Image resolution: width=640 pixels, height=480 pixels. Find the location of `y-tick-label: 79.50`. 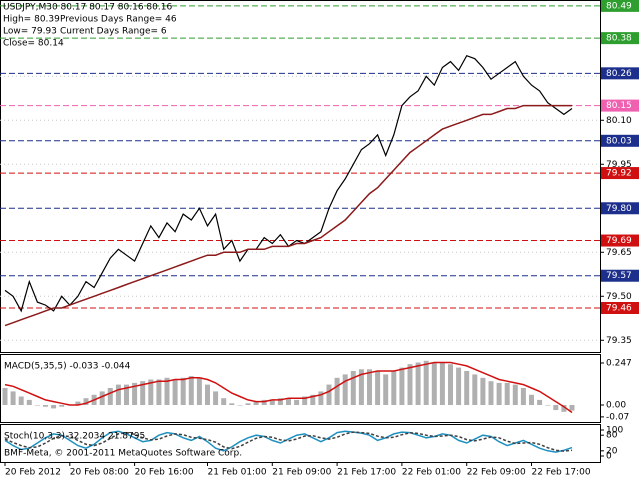

y-tick-label: 79.50 is located at coordinates (619, 297).